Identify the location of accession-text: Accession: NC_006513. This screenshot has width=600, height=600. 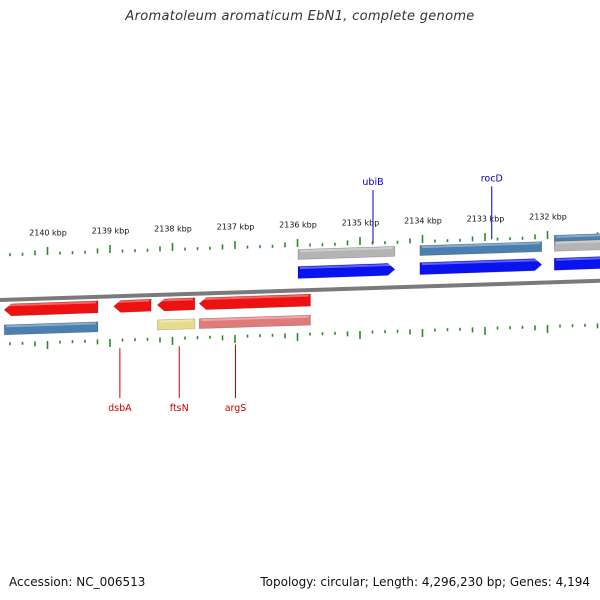
(77, 582).